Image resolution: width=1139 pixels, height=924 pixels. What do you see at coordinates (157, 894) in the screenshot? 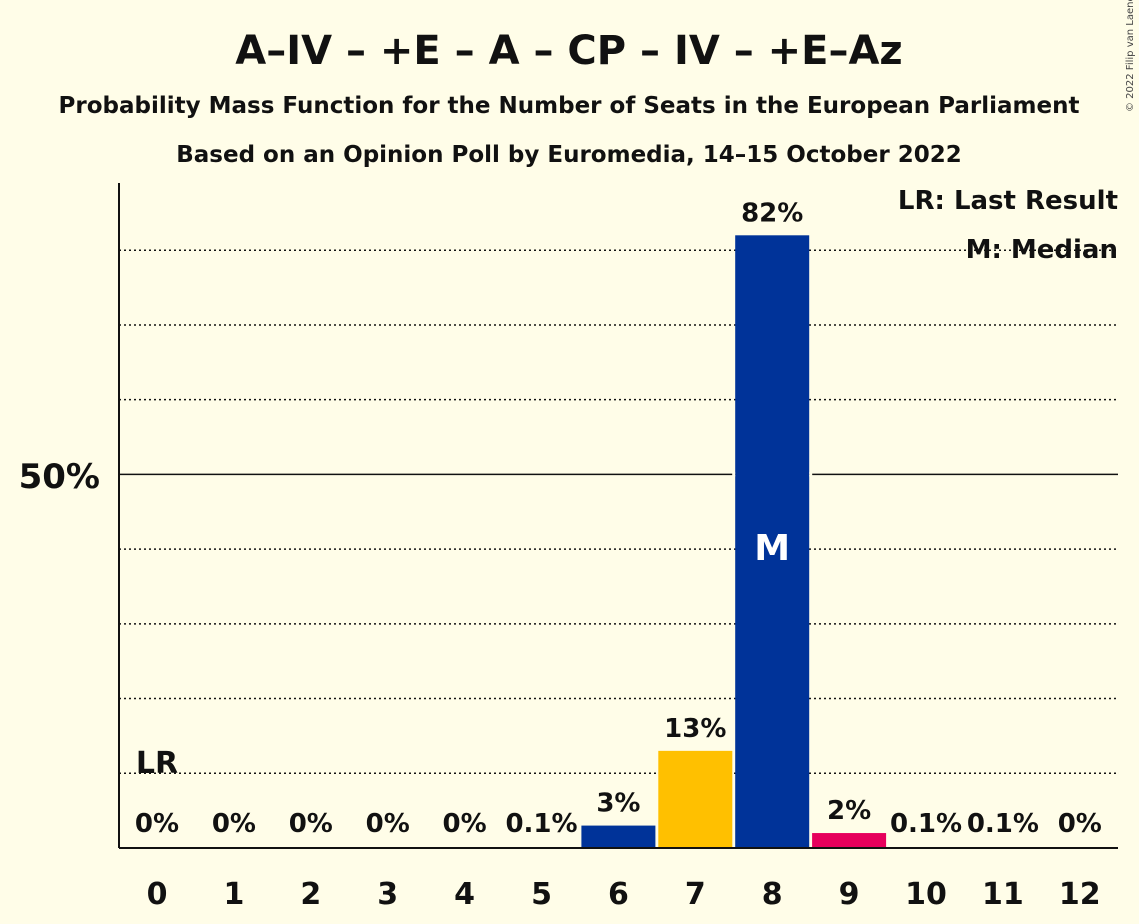
I see `x-tick-0: 0` at bounding box center [157, 894].